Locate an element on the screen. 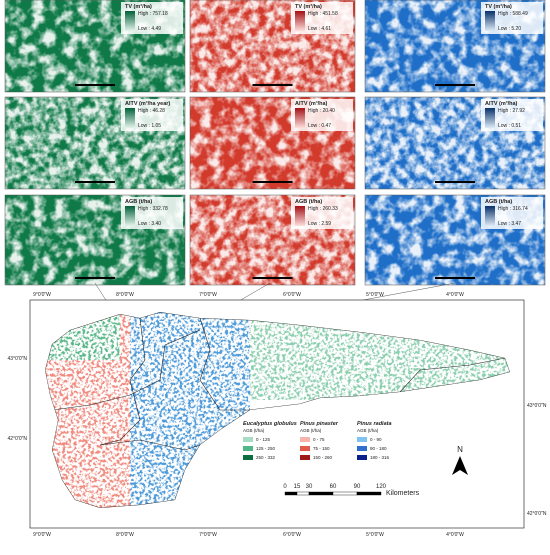  legend-species: Eucalyptus globulus is located at coordinates (270, 424).